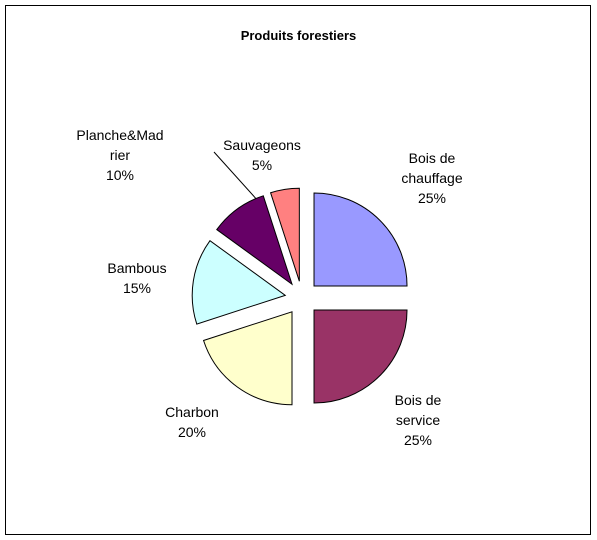  What do you see at coordinates (137, 268) in the screenshot?
I see `category-label: Bambous` at bounding box center [137, 268].